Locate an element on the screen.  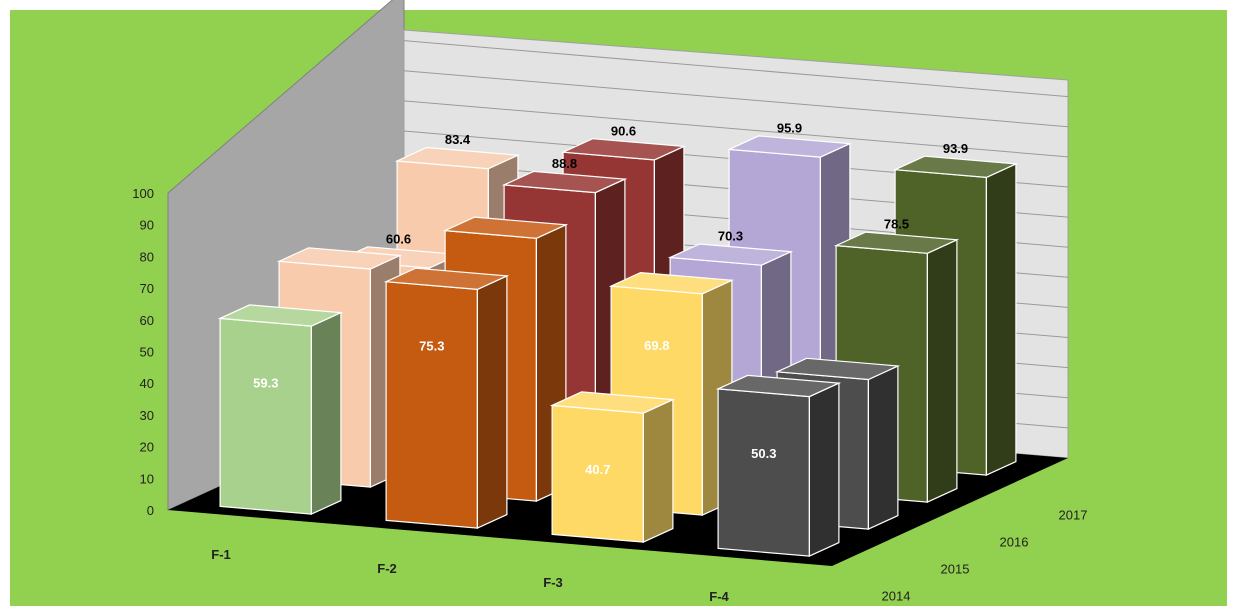
y-tick-label: 20 is located at coordinates (147, 447).